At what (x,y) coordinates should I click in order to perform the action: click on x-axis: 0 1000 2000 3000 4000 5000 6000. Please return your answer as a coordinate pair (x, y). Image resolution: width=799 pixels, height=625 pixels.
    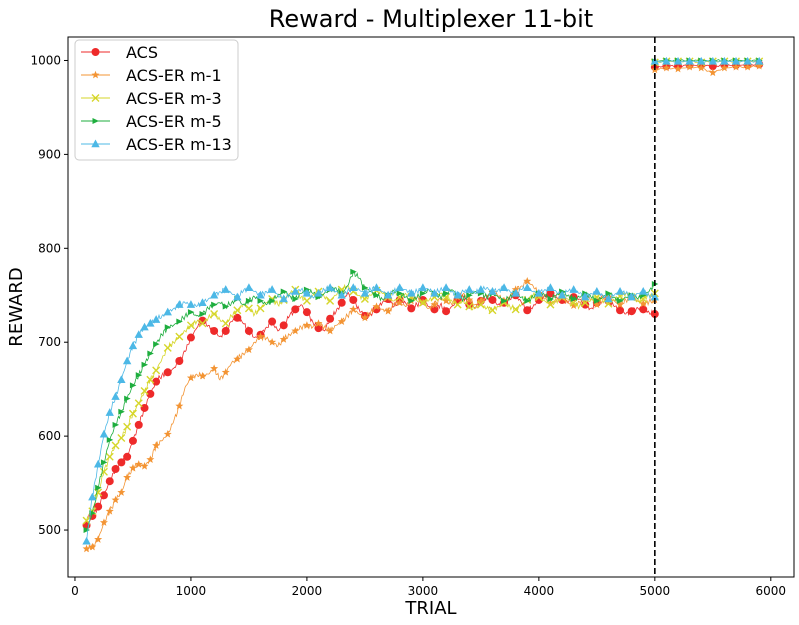
    Looking at the image, I should click on (428, 587).